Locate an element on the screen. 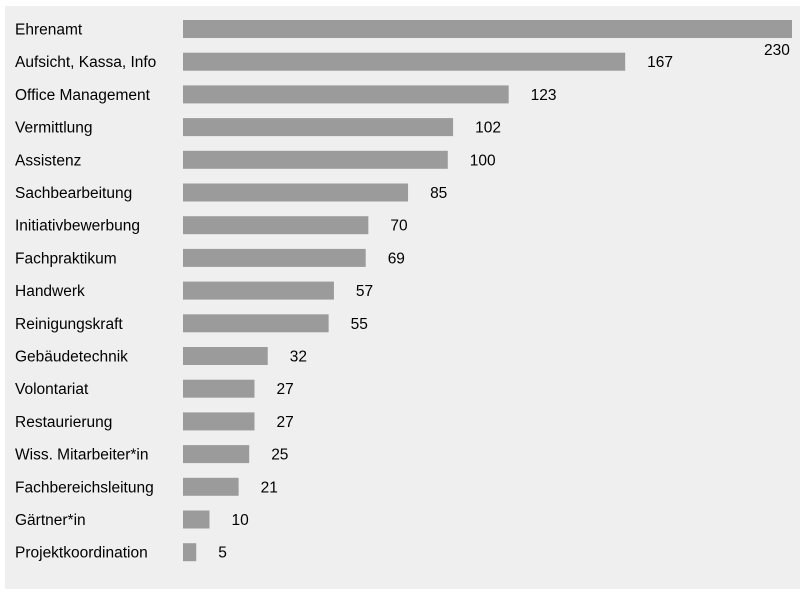 This screenshot has height=593, width=806. category-label: Office Management is located at coordinates (83, 95).